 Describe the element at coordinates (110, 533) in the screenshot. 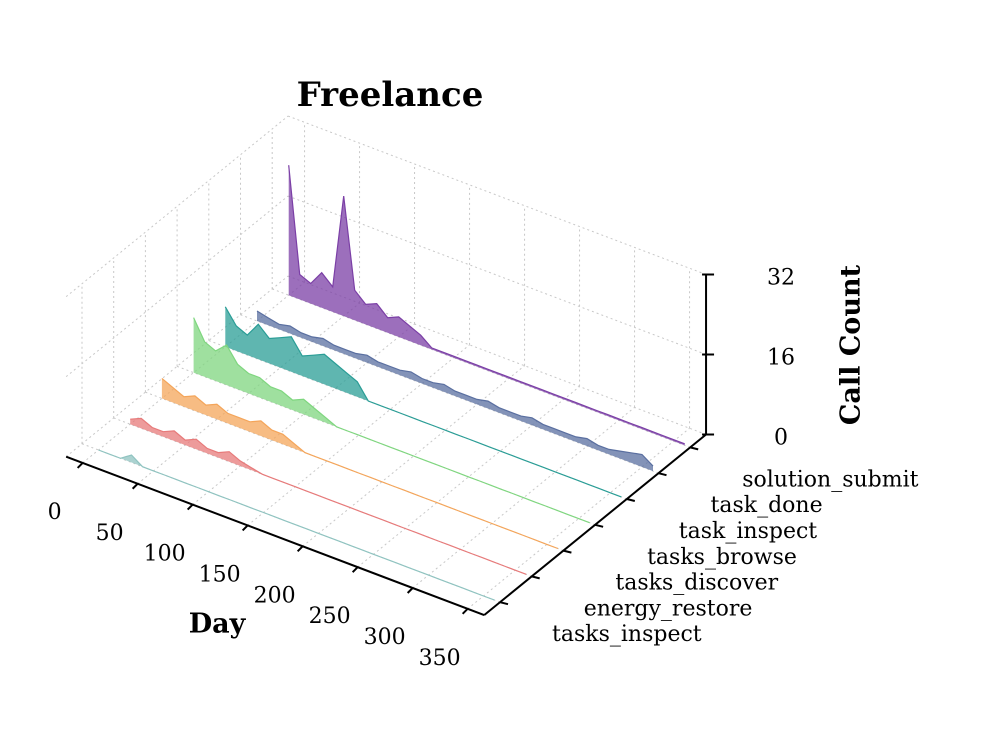

I see `x-tick-label: 50` at that location.